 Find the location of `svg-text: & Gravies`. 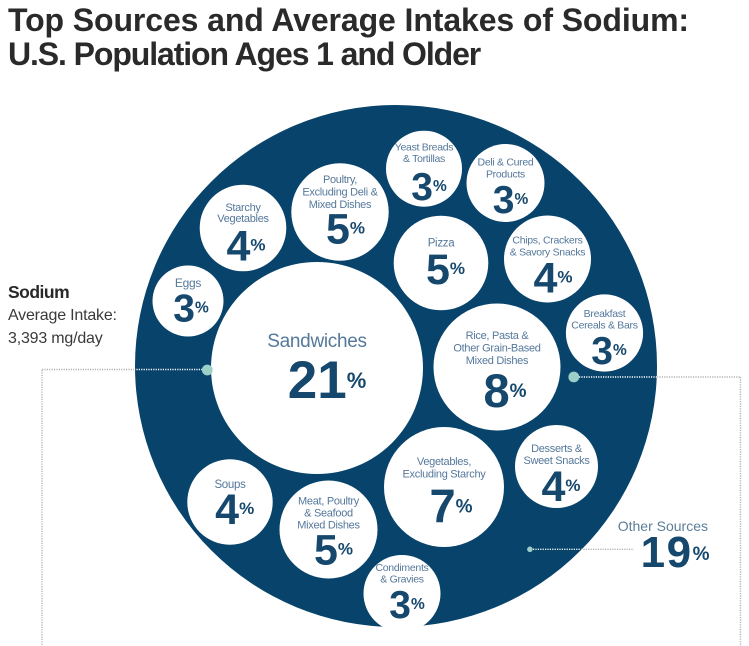

svg-text: & Gravies is located at coordinates (401, 580).